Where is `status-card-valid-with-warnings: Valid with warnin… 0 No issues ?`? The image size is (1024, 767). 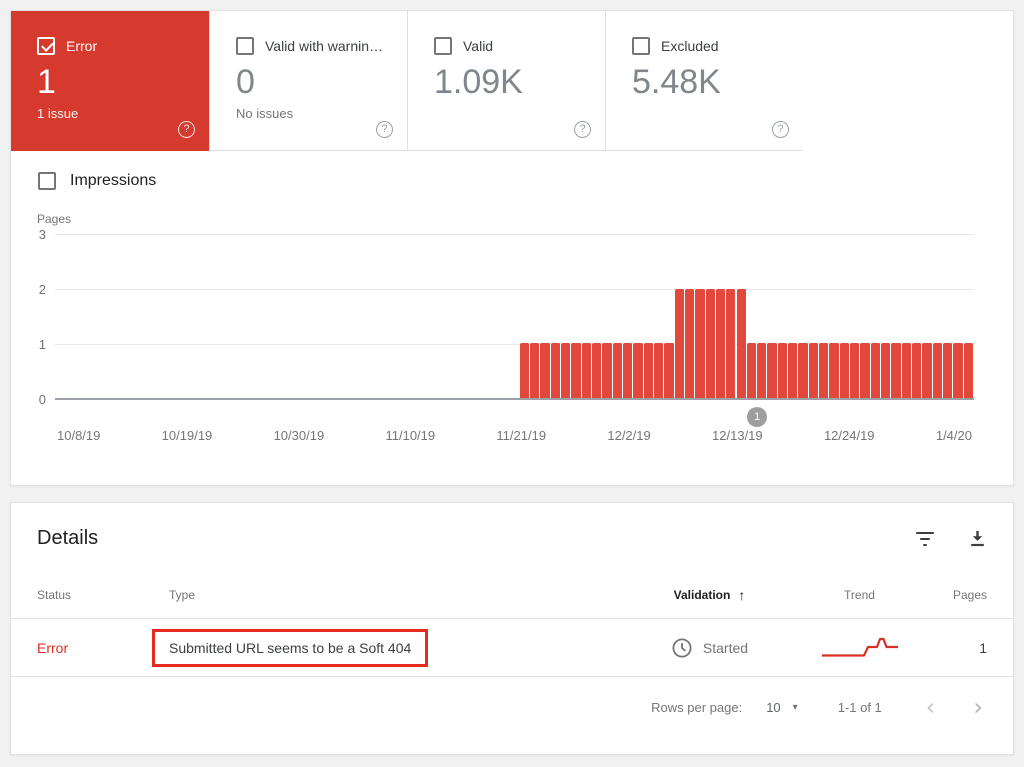
status-card-valid-with-warnings: Valid with warnin… 0 No issues ? is located at coordinates (308, 81).